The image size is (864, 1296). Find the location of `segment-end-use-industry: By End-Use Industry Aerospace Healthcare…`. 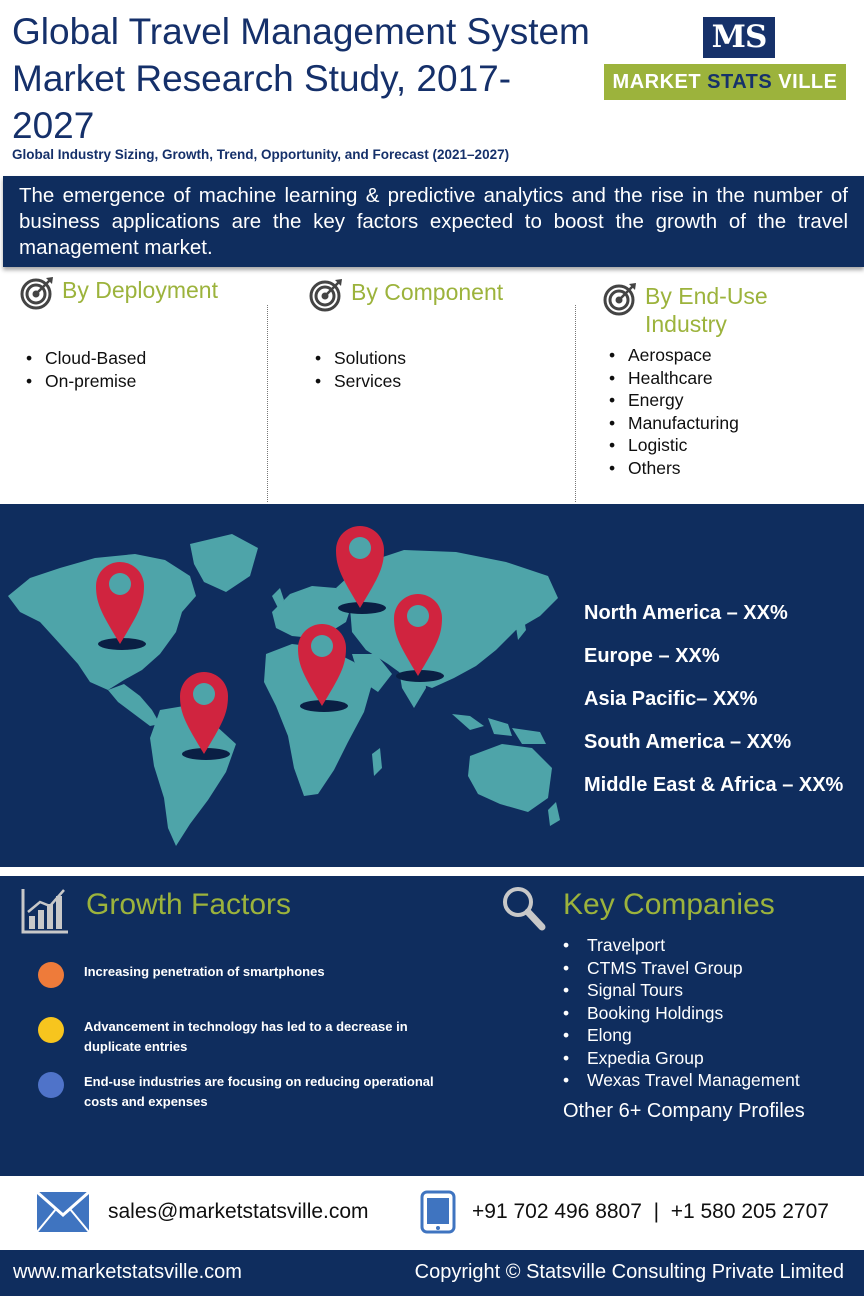

segment-end-use-industry: By End-Use Industry Aerospace Healthcare… is located at coordinates (699, 380).